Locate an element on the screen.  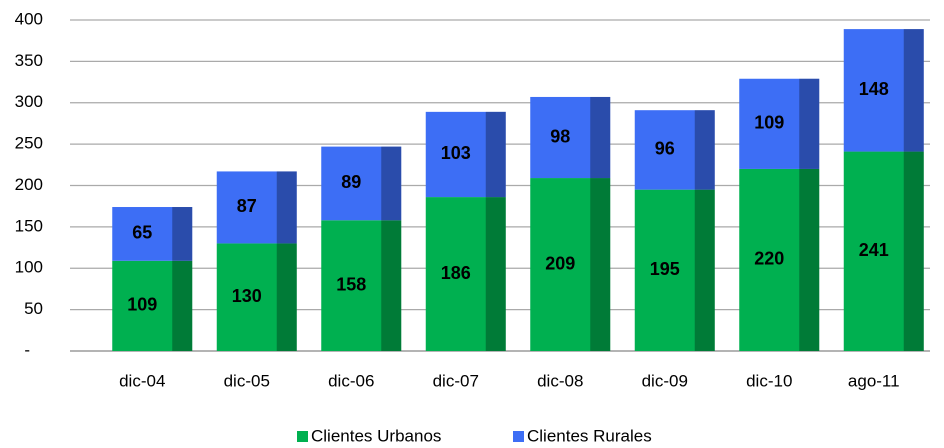
x-tick-label: dic-05 is located at coordinates (247, 380).